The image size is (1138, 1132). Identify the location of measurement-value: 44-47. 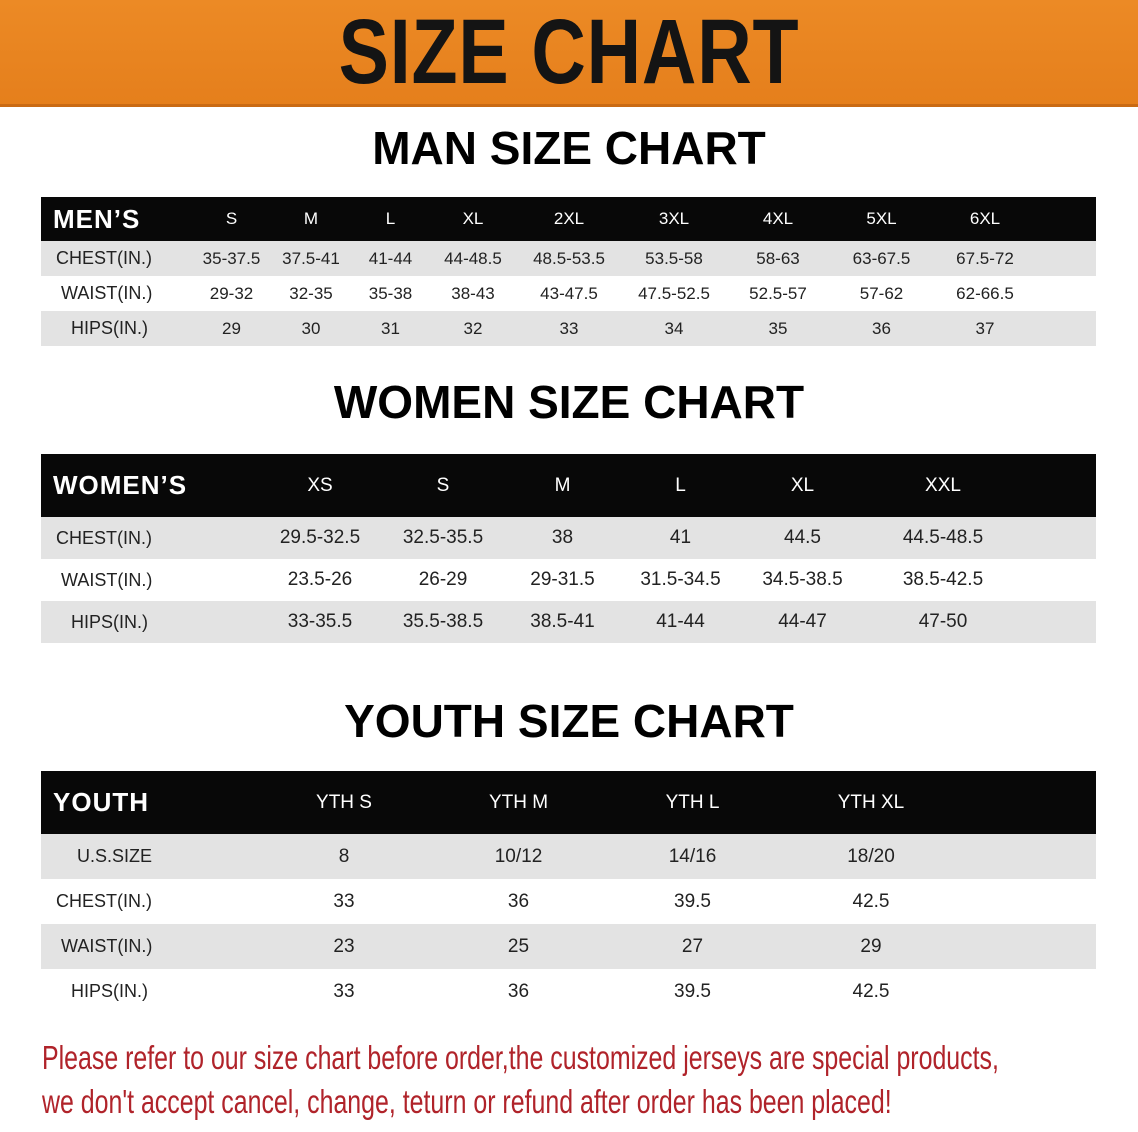
(802, 621).